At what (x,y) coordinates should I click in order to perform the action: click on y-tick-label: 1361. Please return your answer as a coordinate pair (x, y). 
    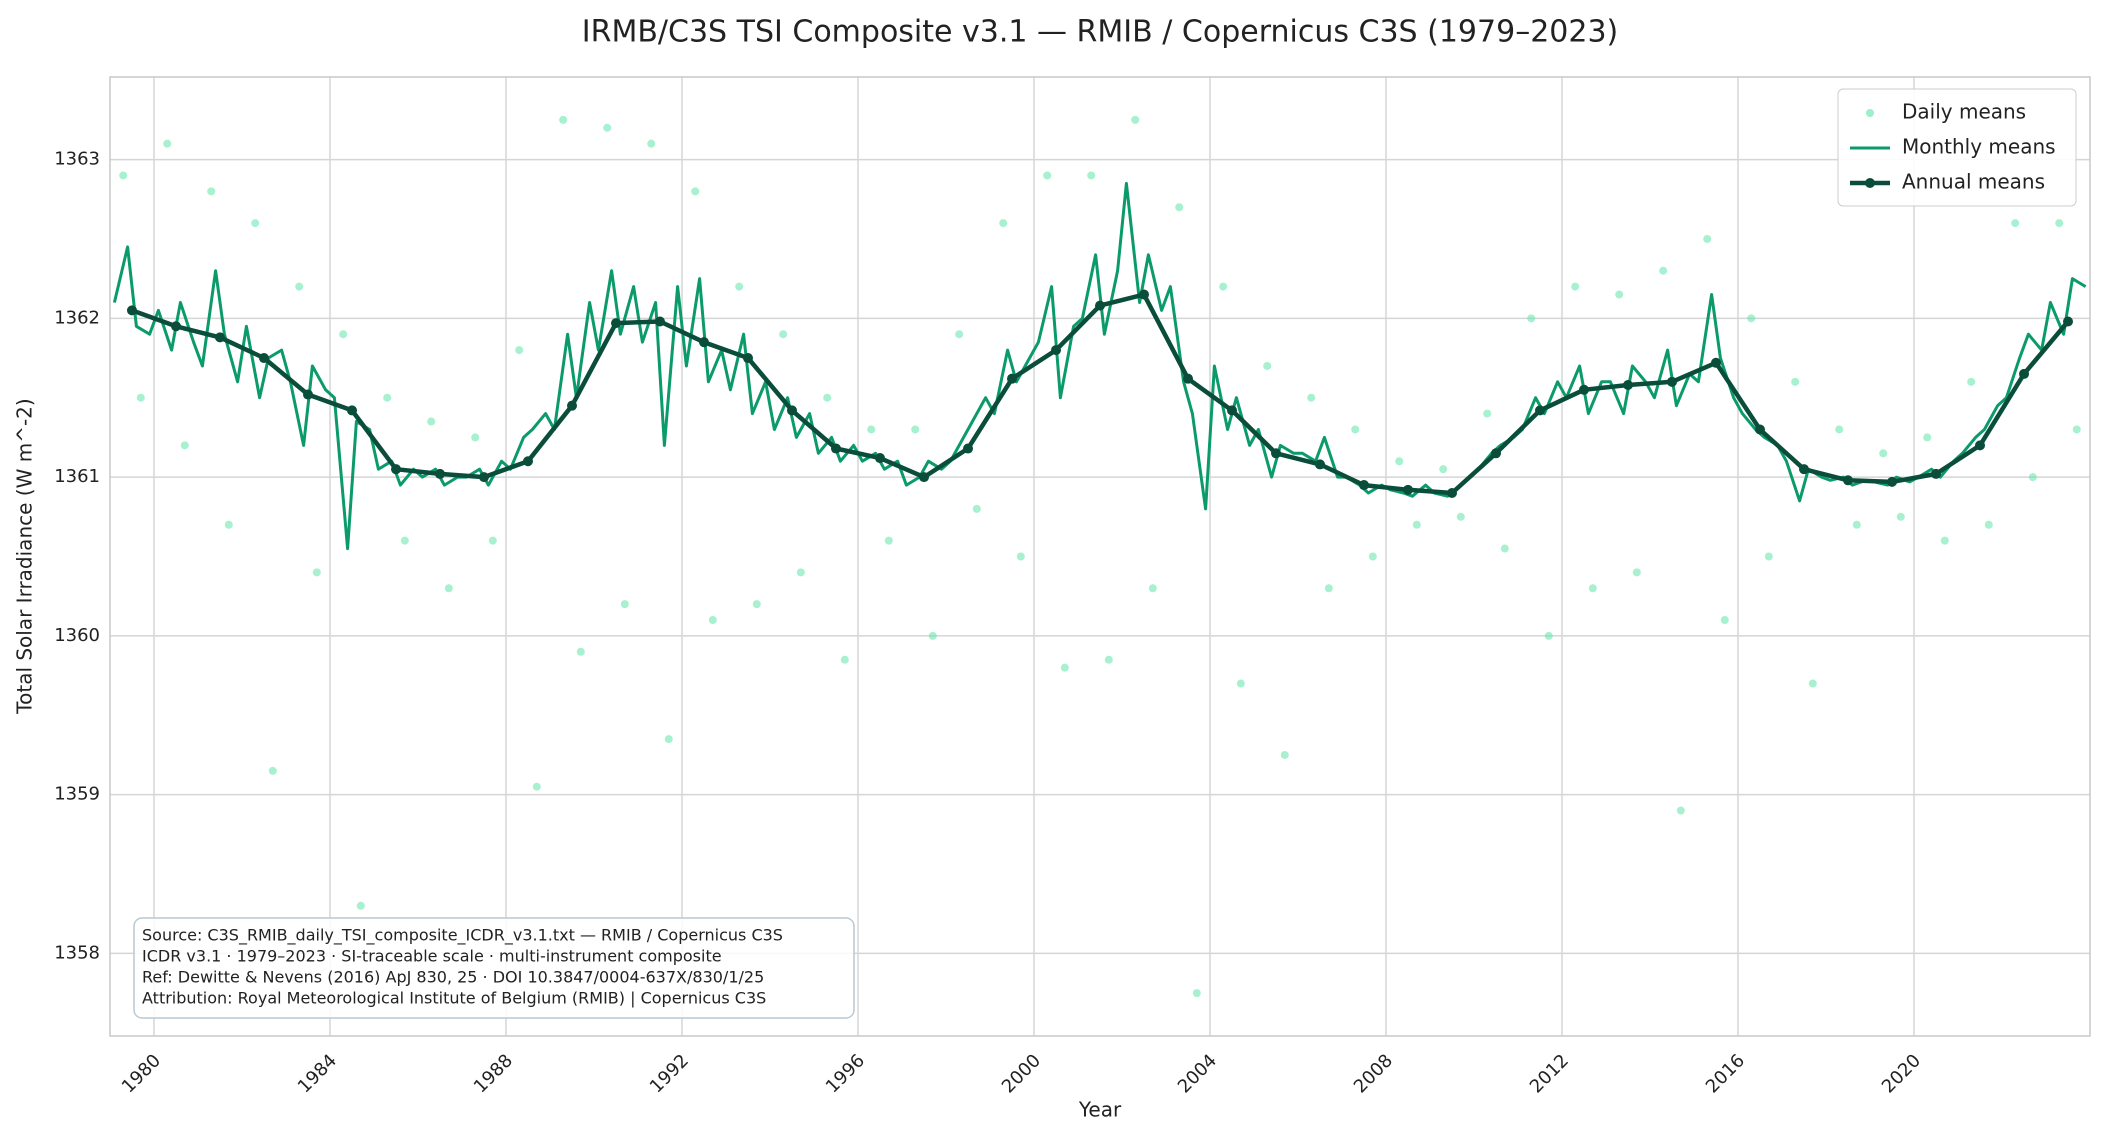
    Looking at the image, I should click on (77, 476).